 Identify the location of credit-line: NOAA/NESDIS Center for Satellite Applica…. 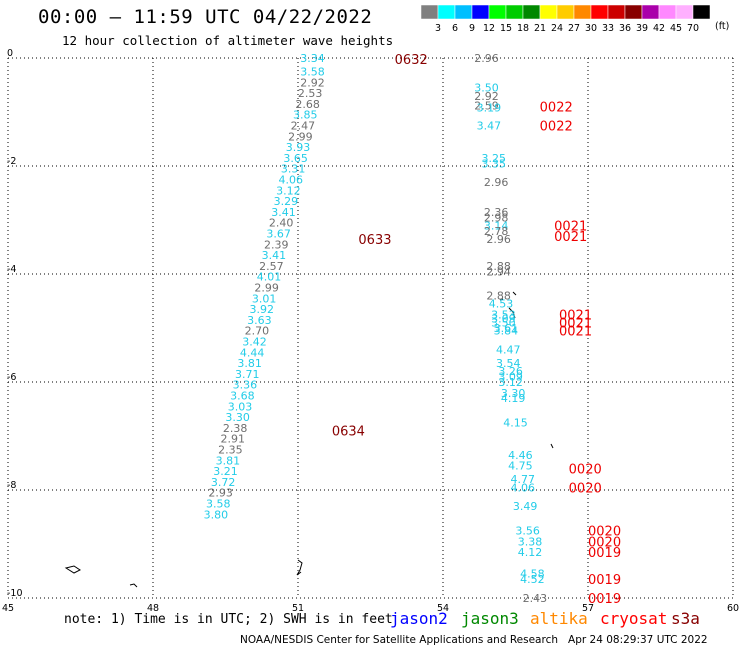
(474, 640).